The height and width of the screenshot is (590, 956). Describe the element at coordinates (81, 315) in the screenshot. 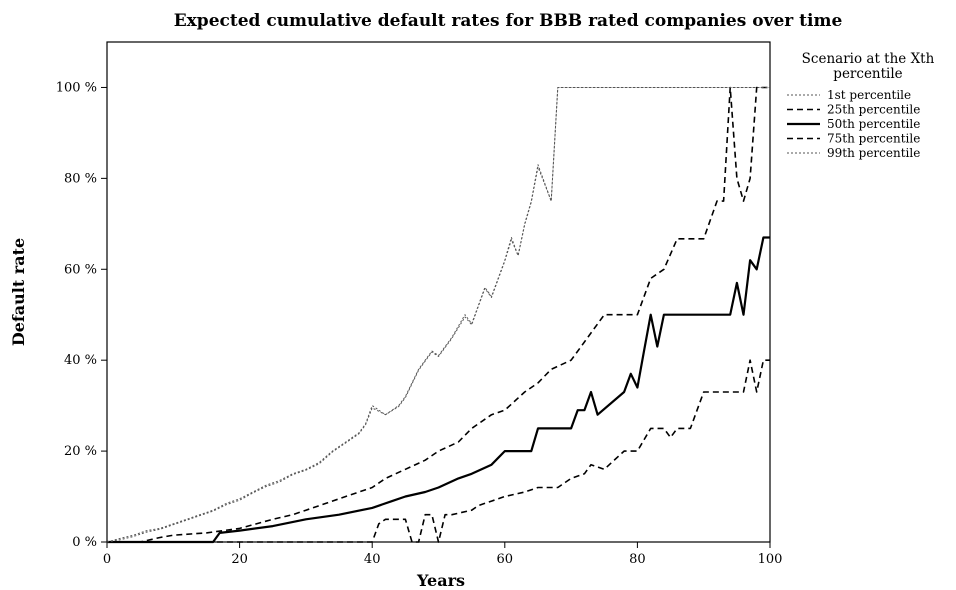

I see `y-axis: 0 % 20 % 40 % 60 % 80 % 100 %` at that location.